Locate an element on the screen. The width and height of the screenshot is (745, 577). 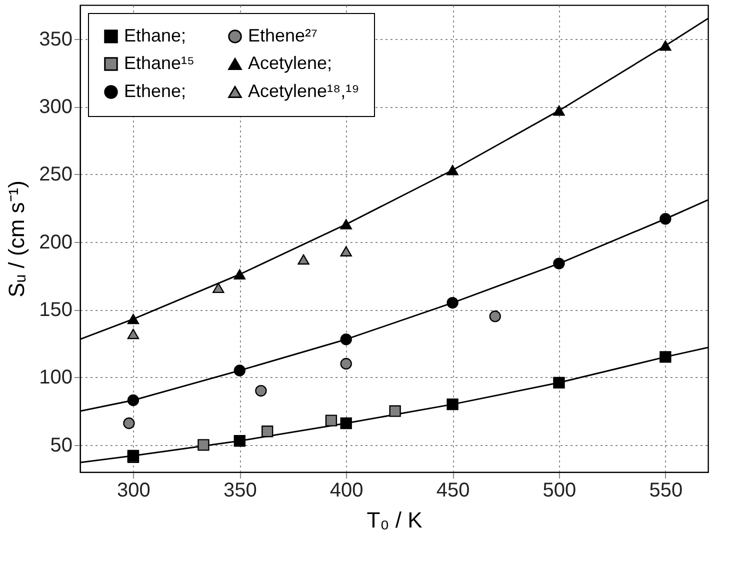
legend-label: Ethene²⁷ is located at coordinates (283, 35).